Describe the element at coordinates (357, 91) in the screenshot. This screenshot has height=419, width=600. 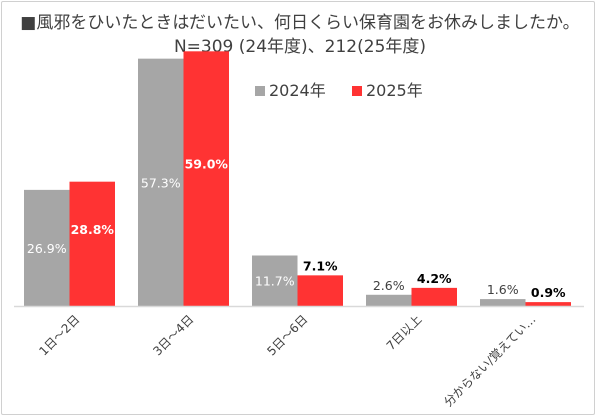
I see `legend-swatch-2025` at that location.